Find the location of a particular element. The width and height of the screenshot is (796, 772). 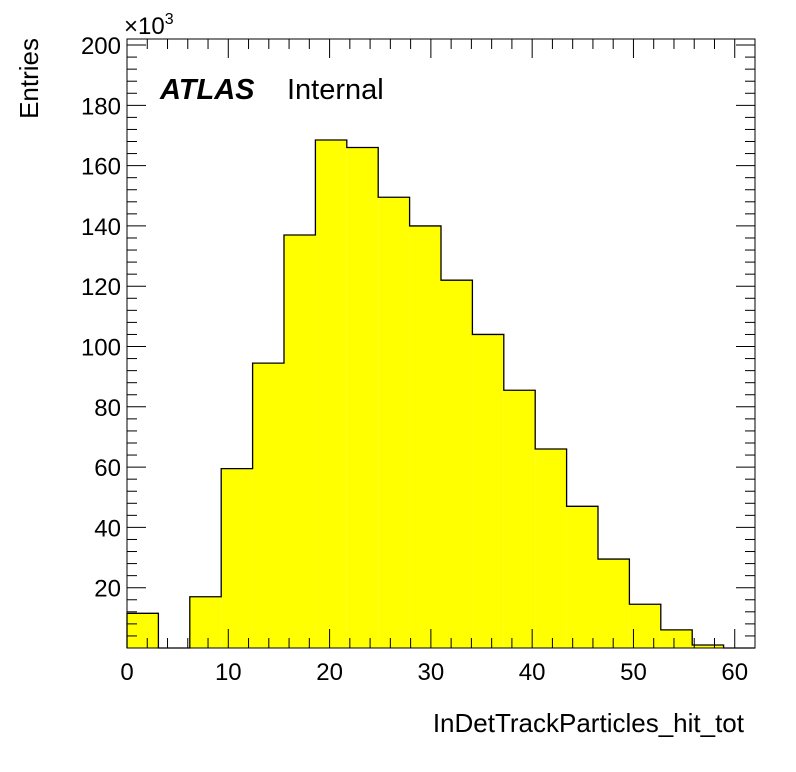

y-tick-label: 180 is located at coordinates (101, 106).